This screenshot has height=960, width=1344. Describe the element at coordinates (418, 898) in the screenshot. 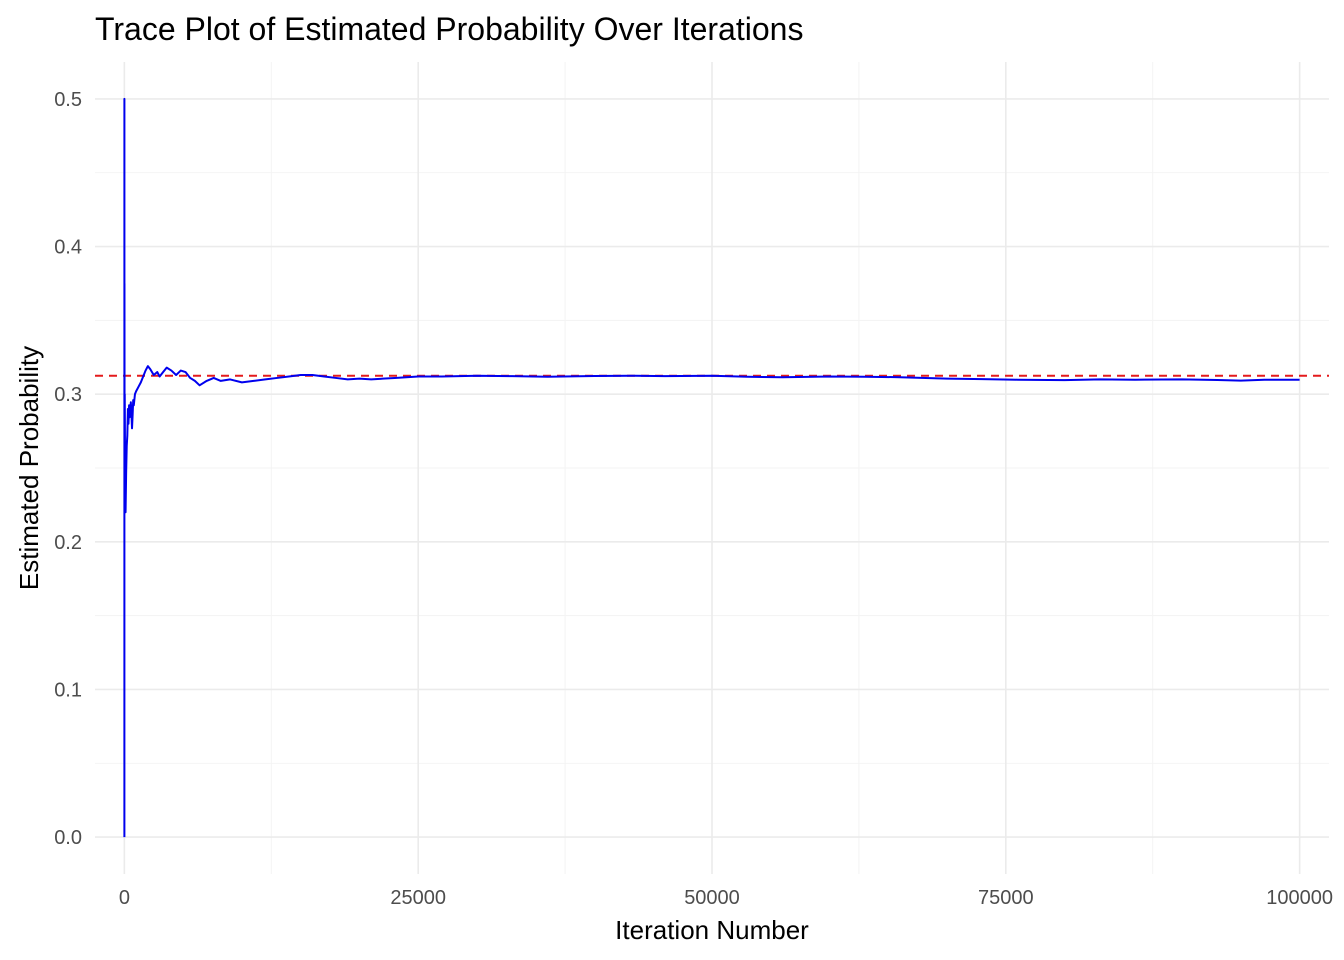

I see `x-tick-label: 25000` at that location.